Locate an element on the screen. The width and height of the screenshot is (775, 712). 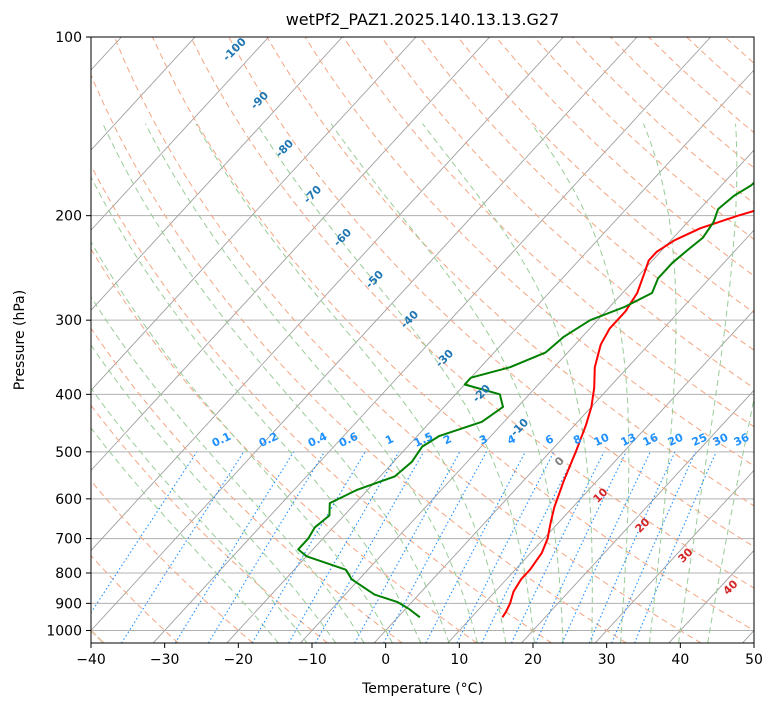
x-tick-label: 20 is located at coordinates (533, 660).